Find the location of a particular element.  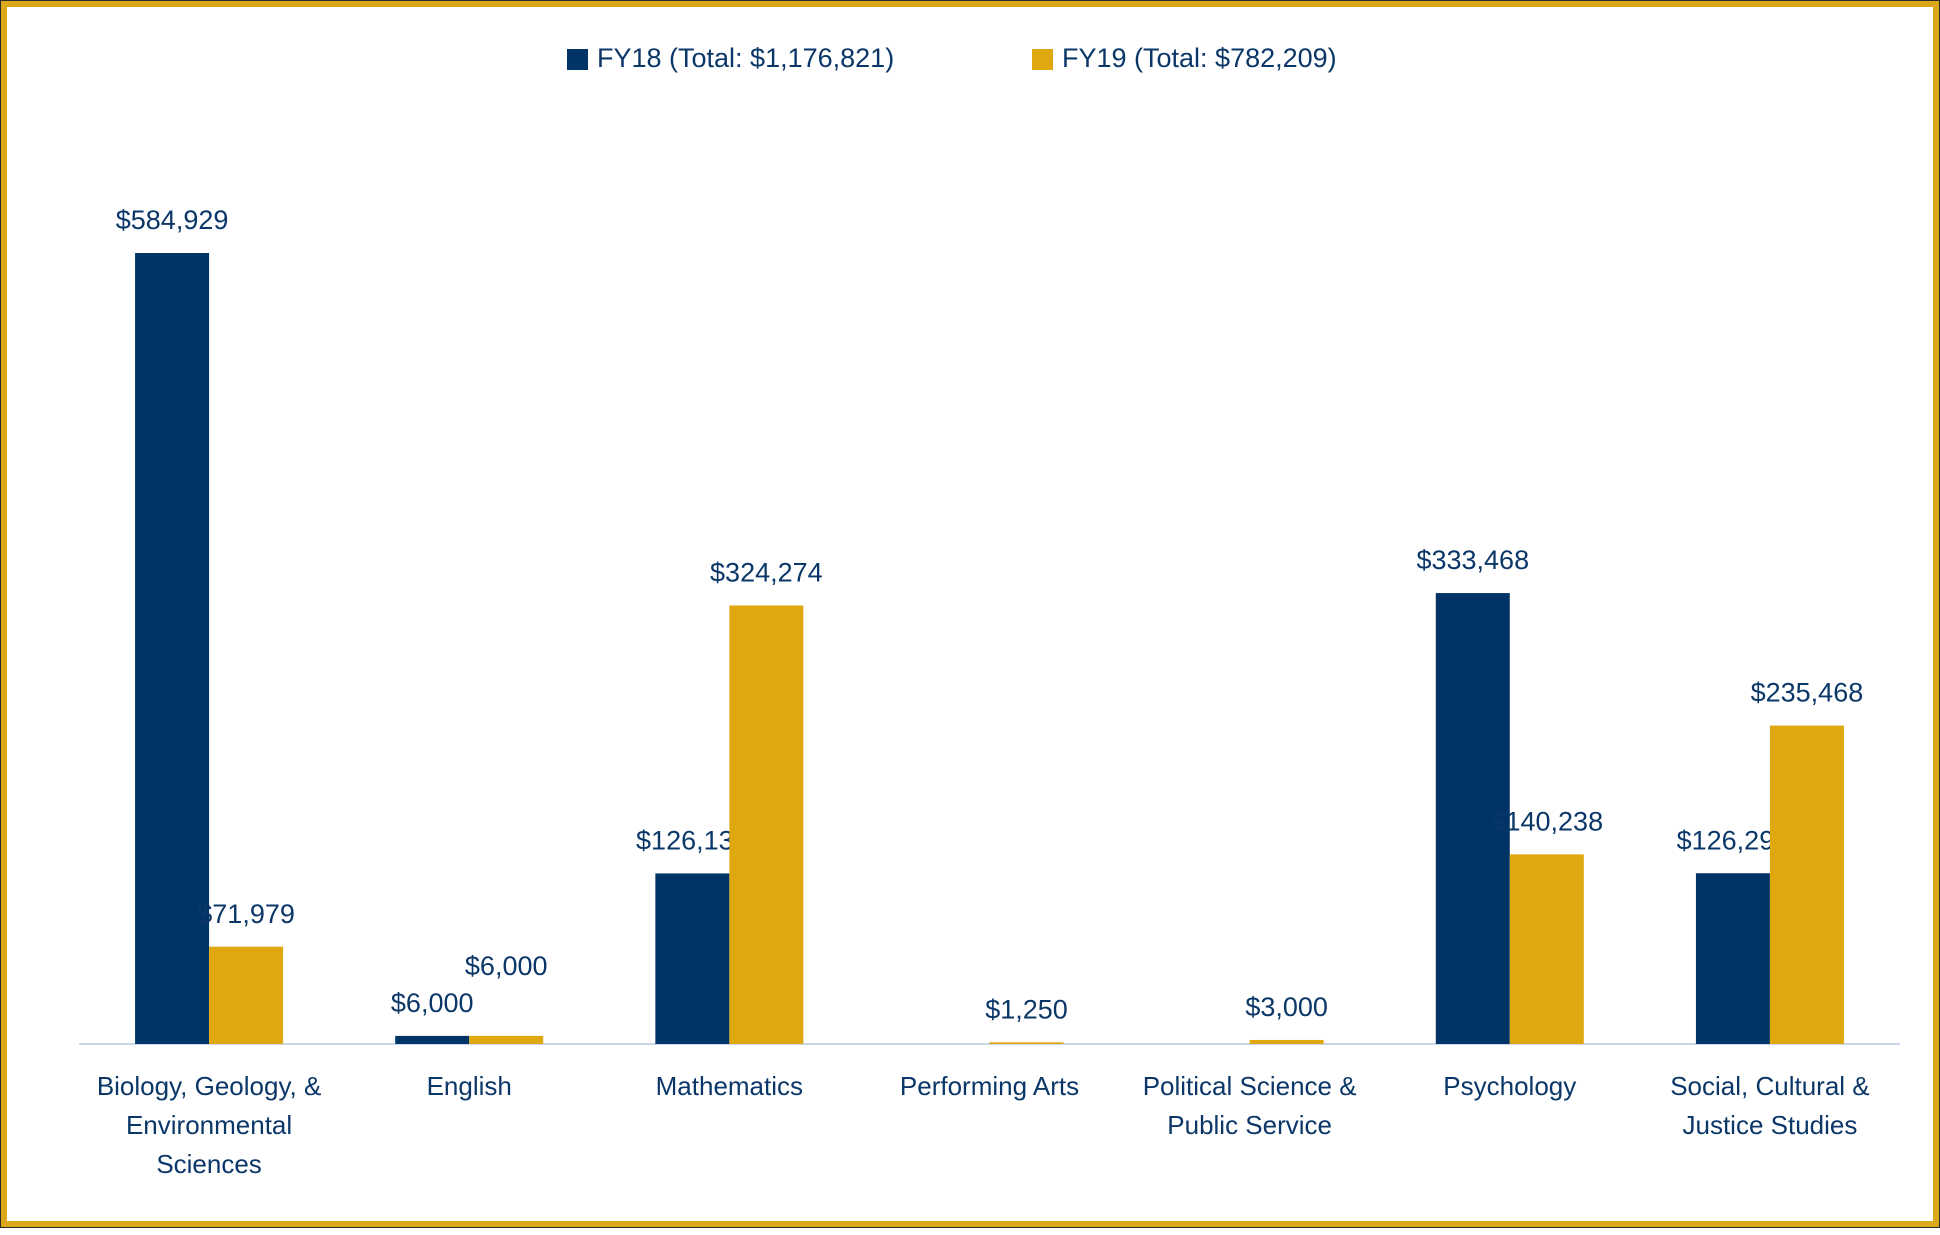

legend-label: FY18 (Total: $1,176,821) is located at coordinates (745, 58).